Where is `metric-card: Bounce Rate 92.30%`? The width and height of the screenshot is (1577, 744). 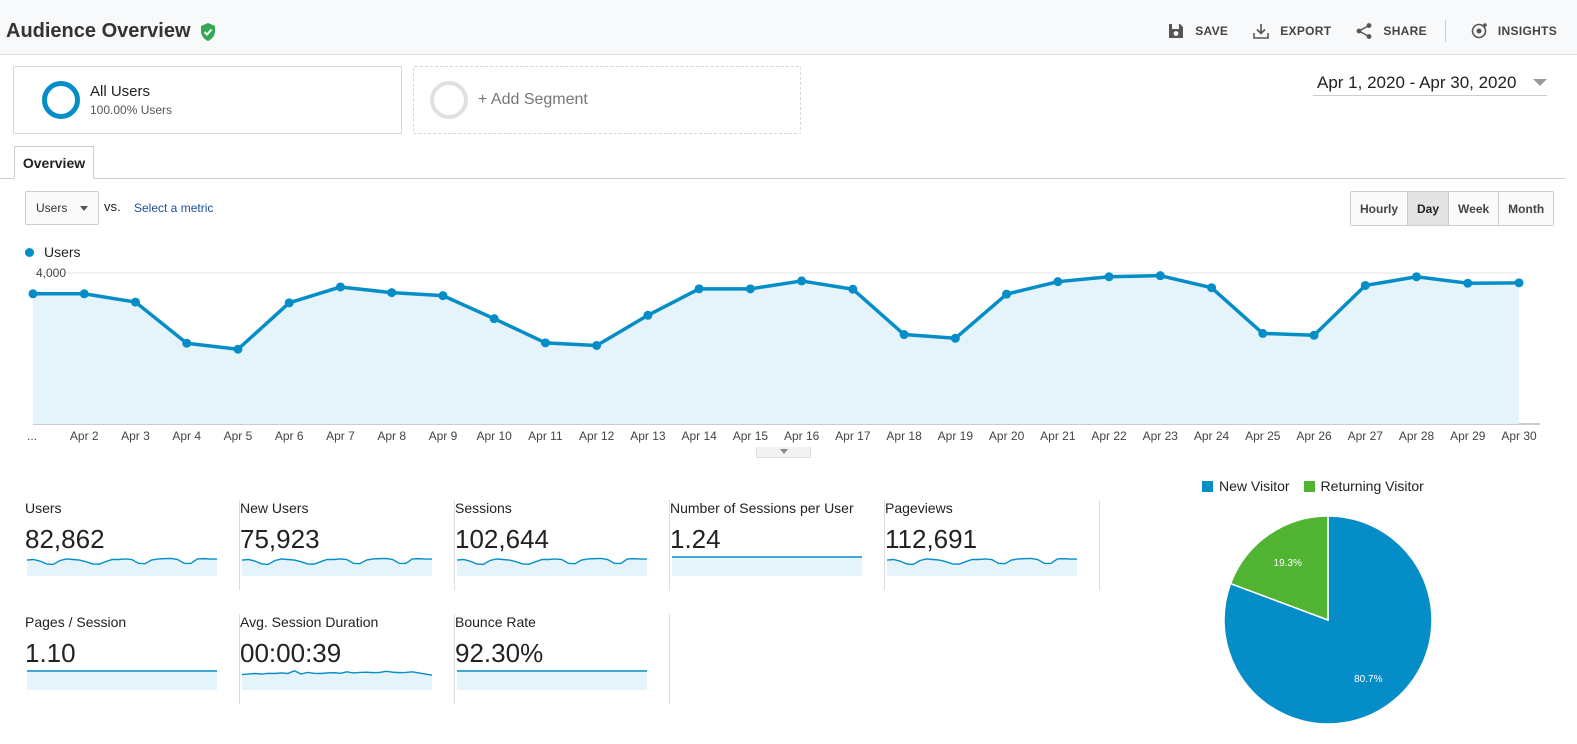
metric-card: Bounce Rate 92.30% is located at coordinates (562, 659).